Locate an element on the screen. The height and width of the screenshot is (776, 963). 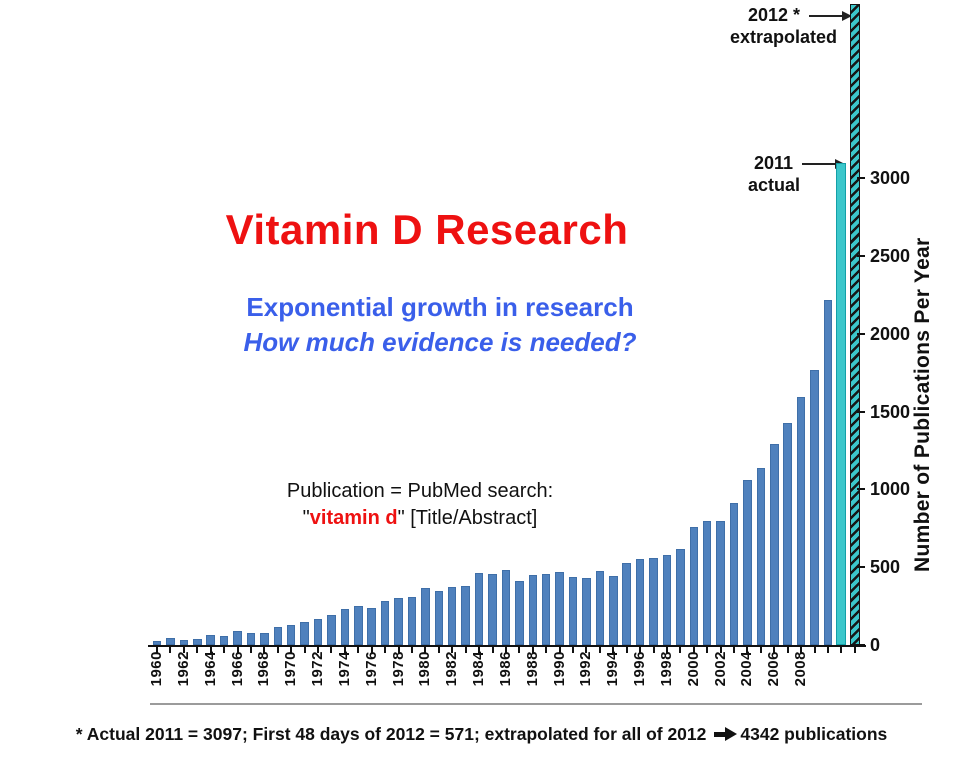
bar-1993 is located at coordinates (600, 608).